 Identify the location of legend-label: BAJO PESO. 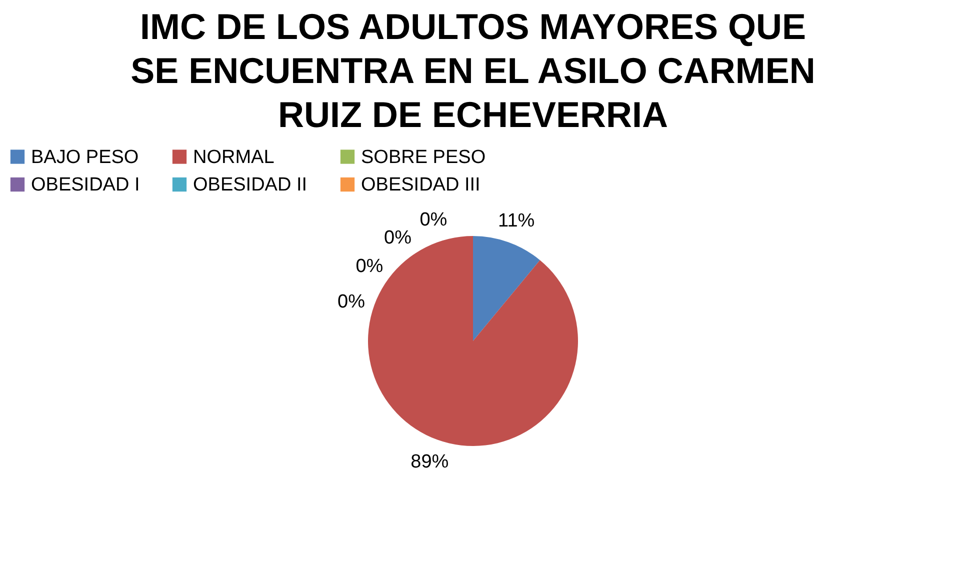
(85, 157).